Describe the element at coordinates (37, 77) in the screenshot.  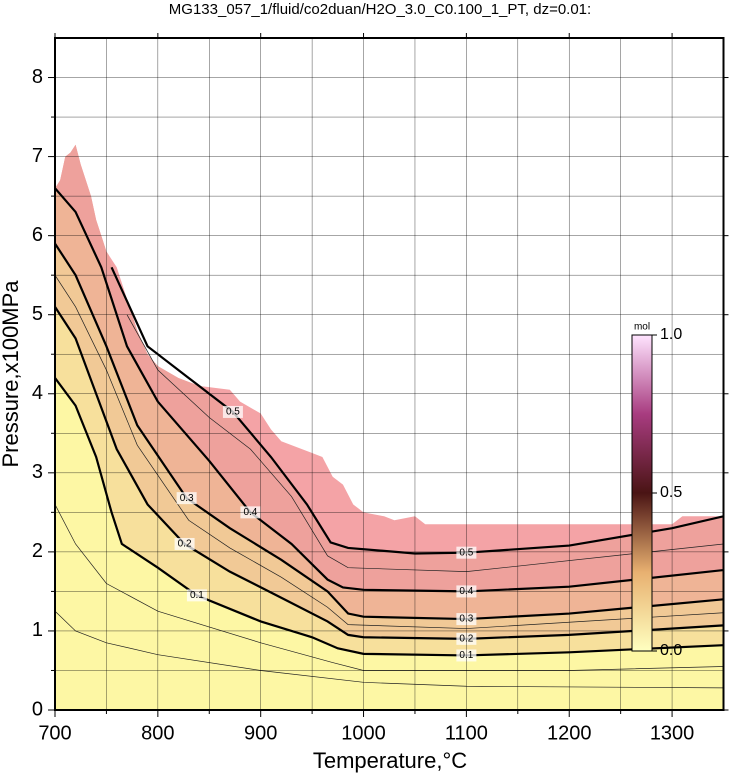
I see `y-tick-label: 8` at that location.